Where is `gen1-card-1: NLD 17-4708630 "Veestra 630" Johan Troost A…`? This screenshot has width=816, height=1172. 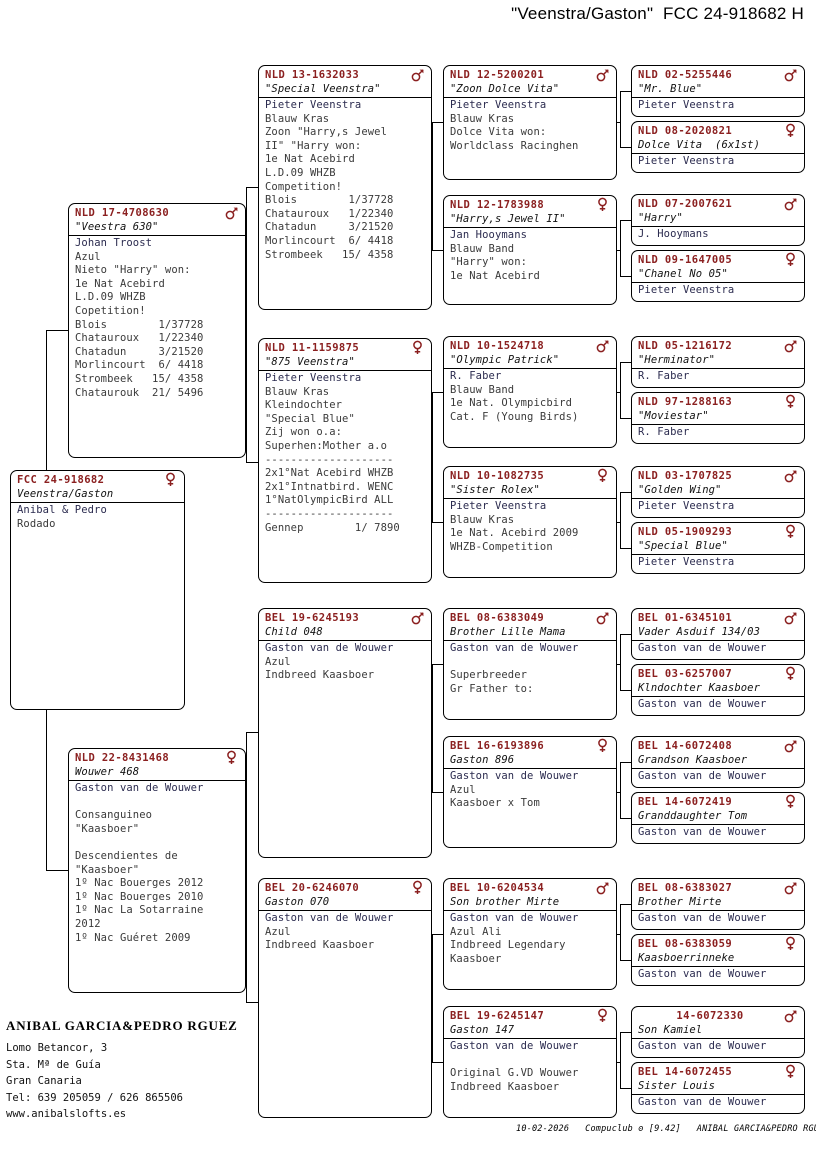
gen1-card-1: NLD 17-4708630 "Veestra 630" Johan Troost A… is located at coordinates (157, 330).